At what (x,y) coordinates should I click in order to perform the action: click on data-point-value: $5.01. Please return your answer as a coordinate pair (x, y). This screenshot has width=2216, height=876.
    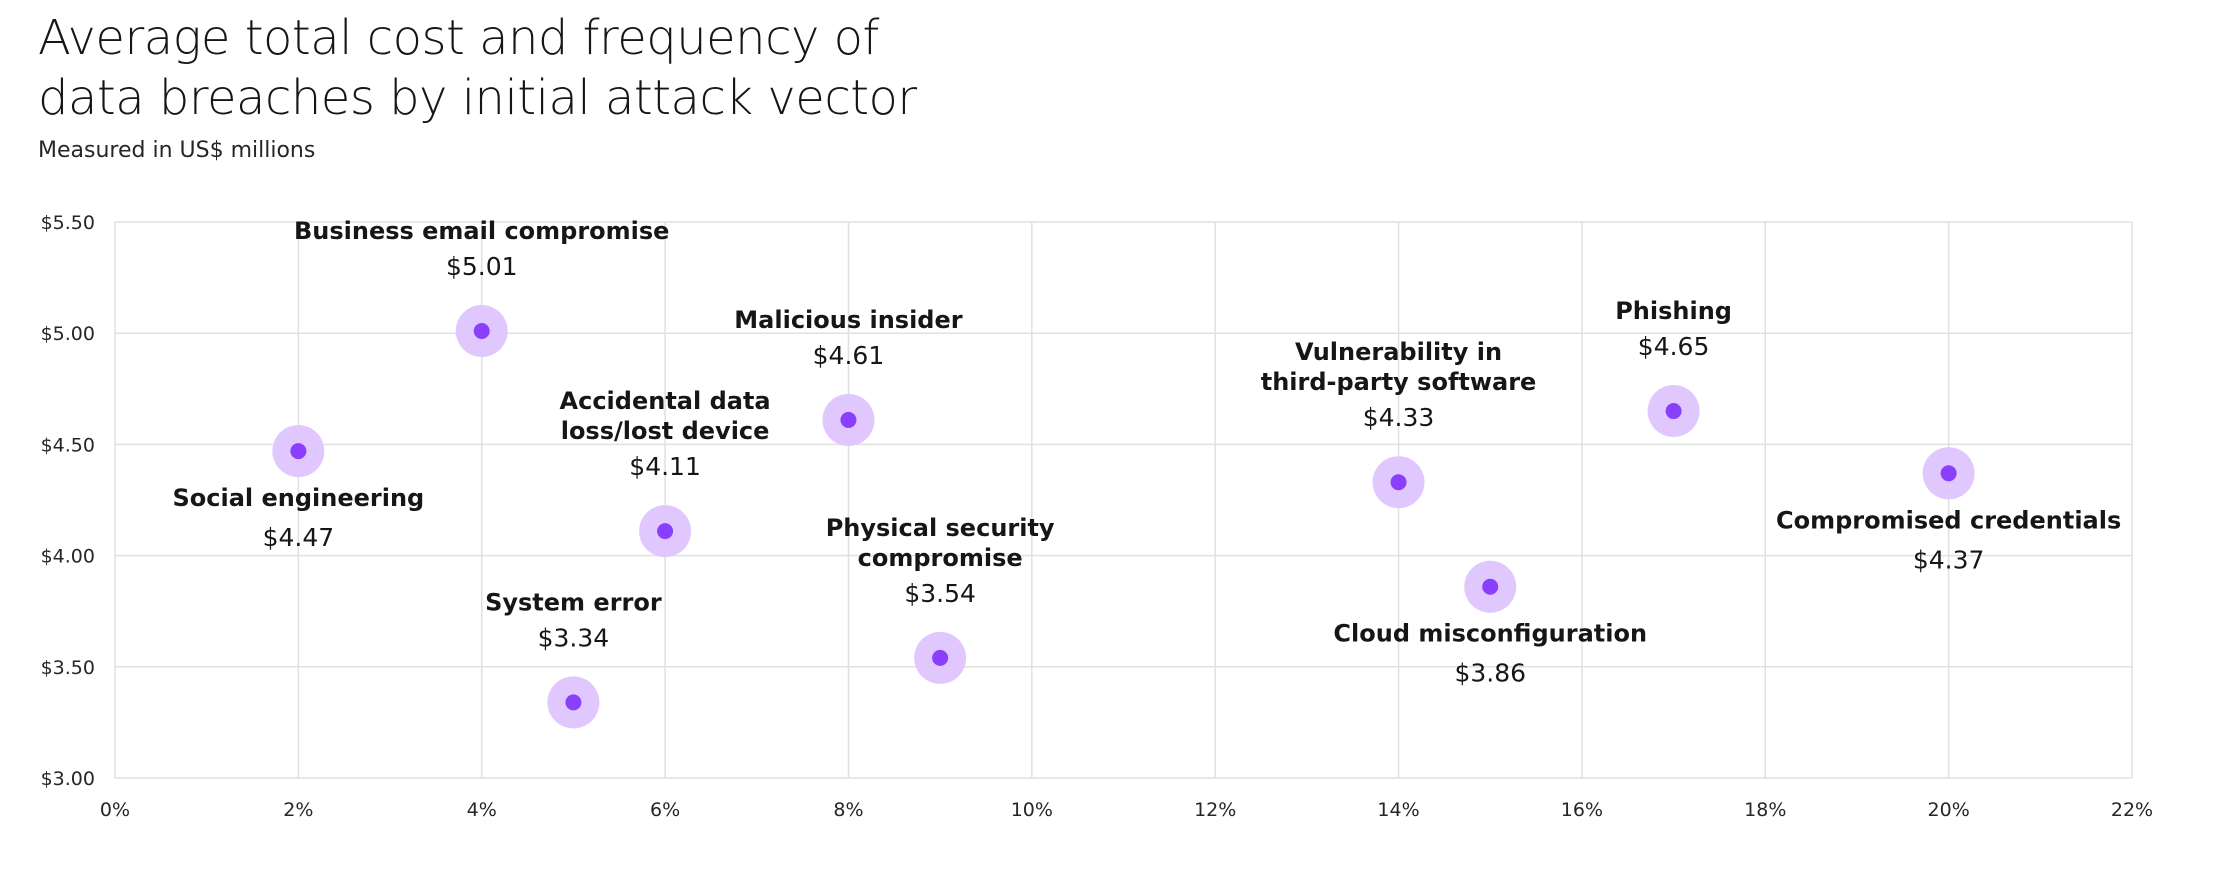
    Looking at the image, I should click on (482, 266).